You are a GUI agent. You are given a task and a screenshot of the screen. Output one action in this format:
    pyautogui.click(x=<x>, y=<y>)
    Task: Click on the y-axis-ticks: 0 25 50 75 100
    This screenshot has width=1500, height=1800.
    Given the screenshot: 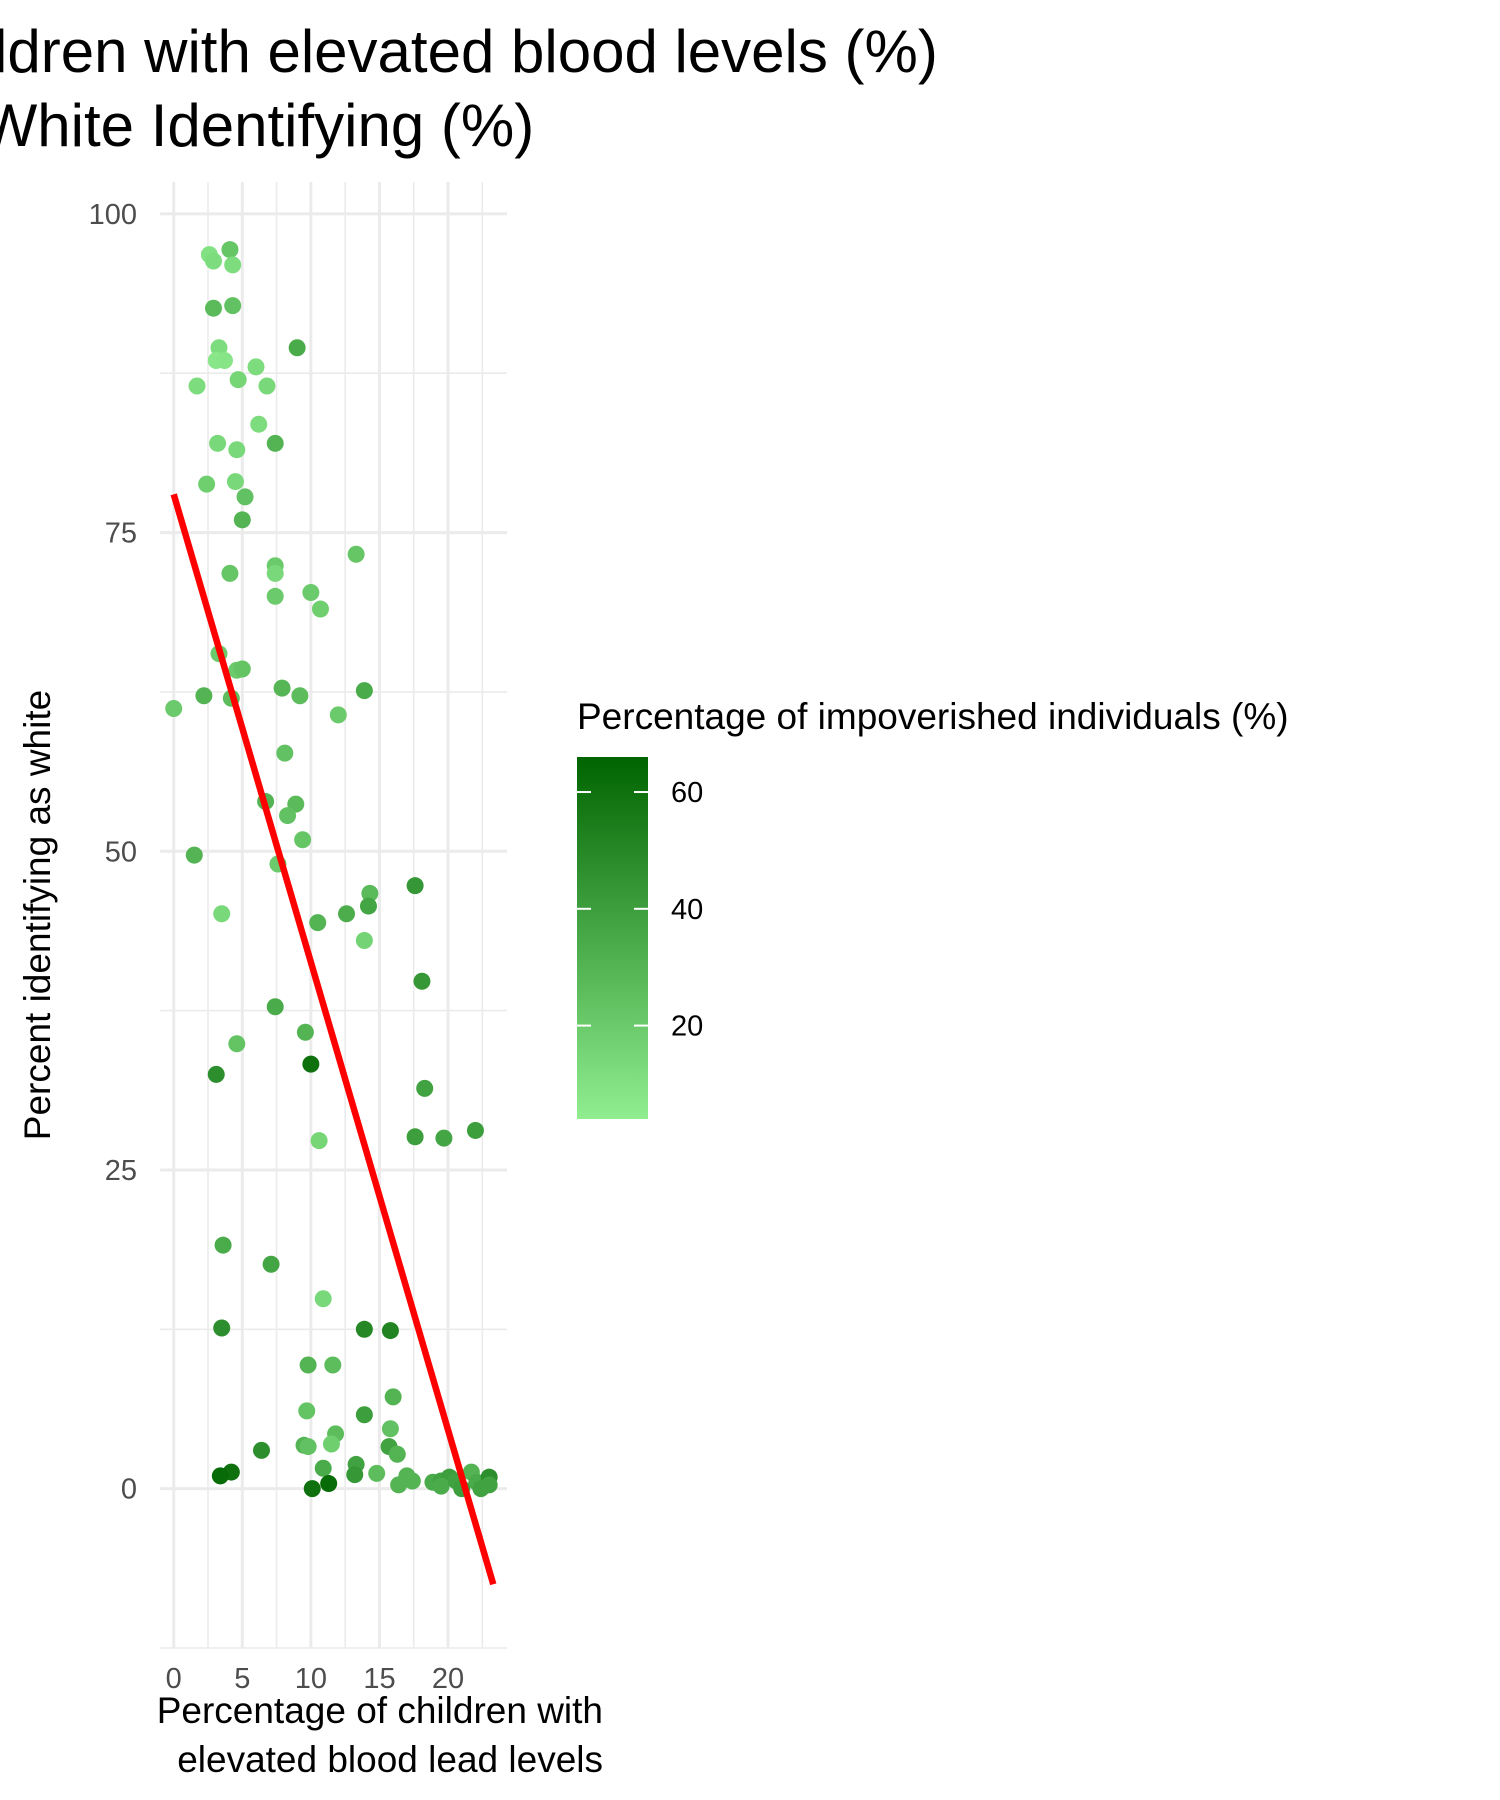 What is the action you would take?
    pyautogui.click(x=113, y=852)
    